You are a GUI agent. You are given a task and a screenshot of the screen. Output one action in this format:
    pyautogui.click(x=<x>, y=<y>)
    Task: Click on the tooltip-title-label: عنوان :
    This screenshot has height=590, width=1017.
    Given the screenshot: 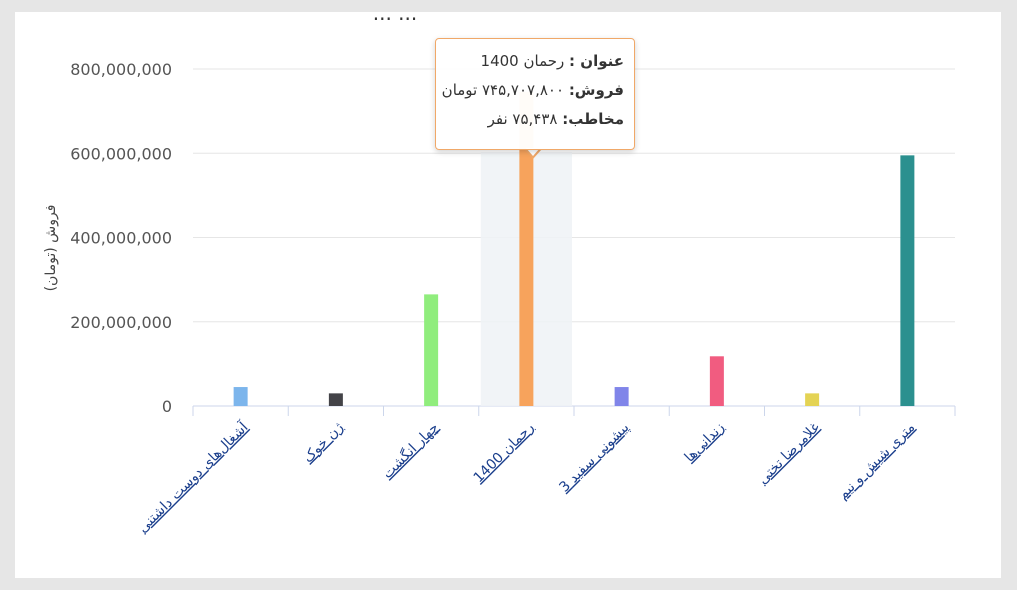 What is the action you would take?
    pyautogui.click(x=596, y=61)
    